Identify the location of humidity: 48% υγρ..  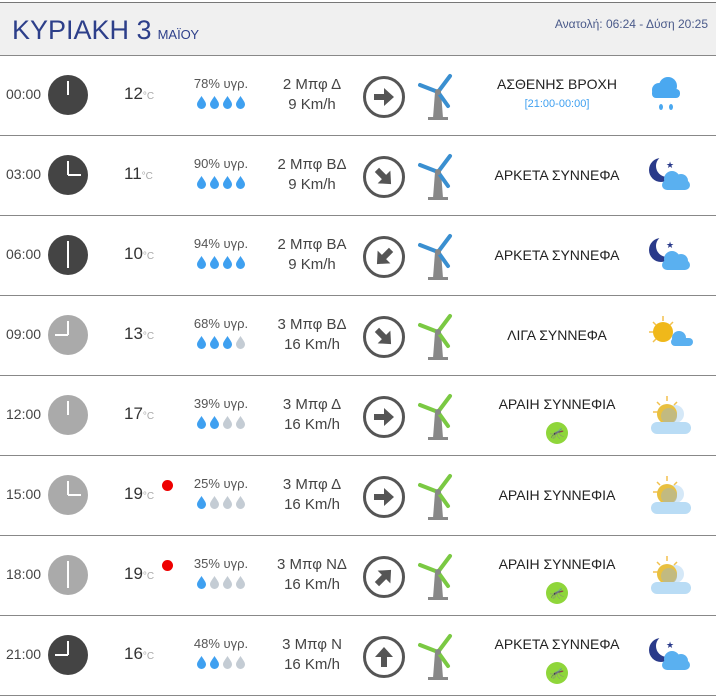
(221, 654).